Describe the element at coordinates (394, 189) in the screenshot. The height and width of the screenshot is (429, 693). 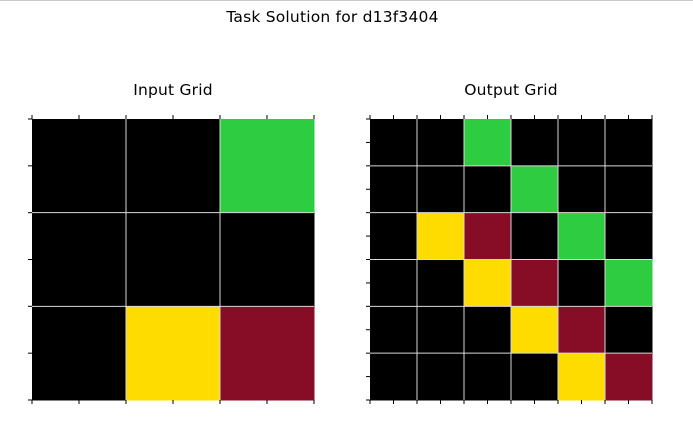
I see `output-cell-r1-c0` at that location.